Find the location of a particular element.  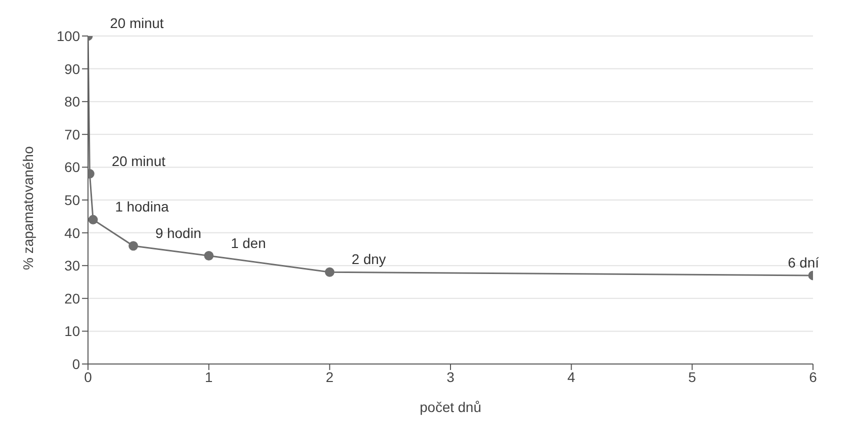

x-tick-label: 6 is located at coordinates (813, 376).